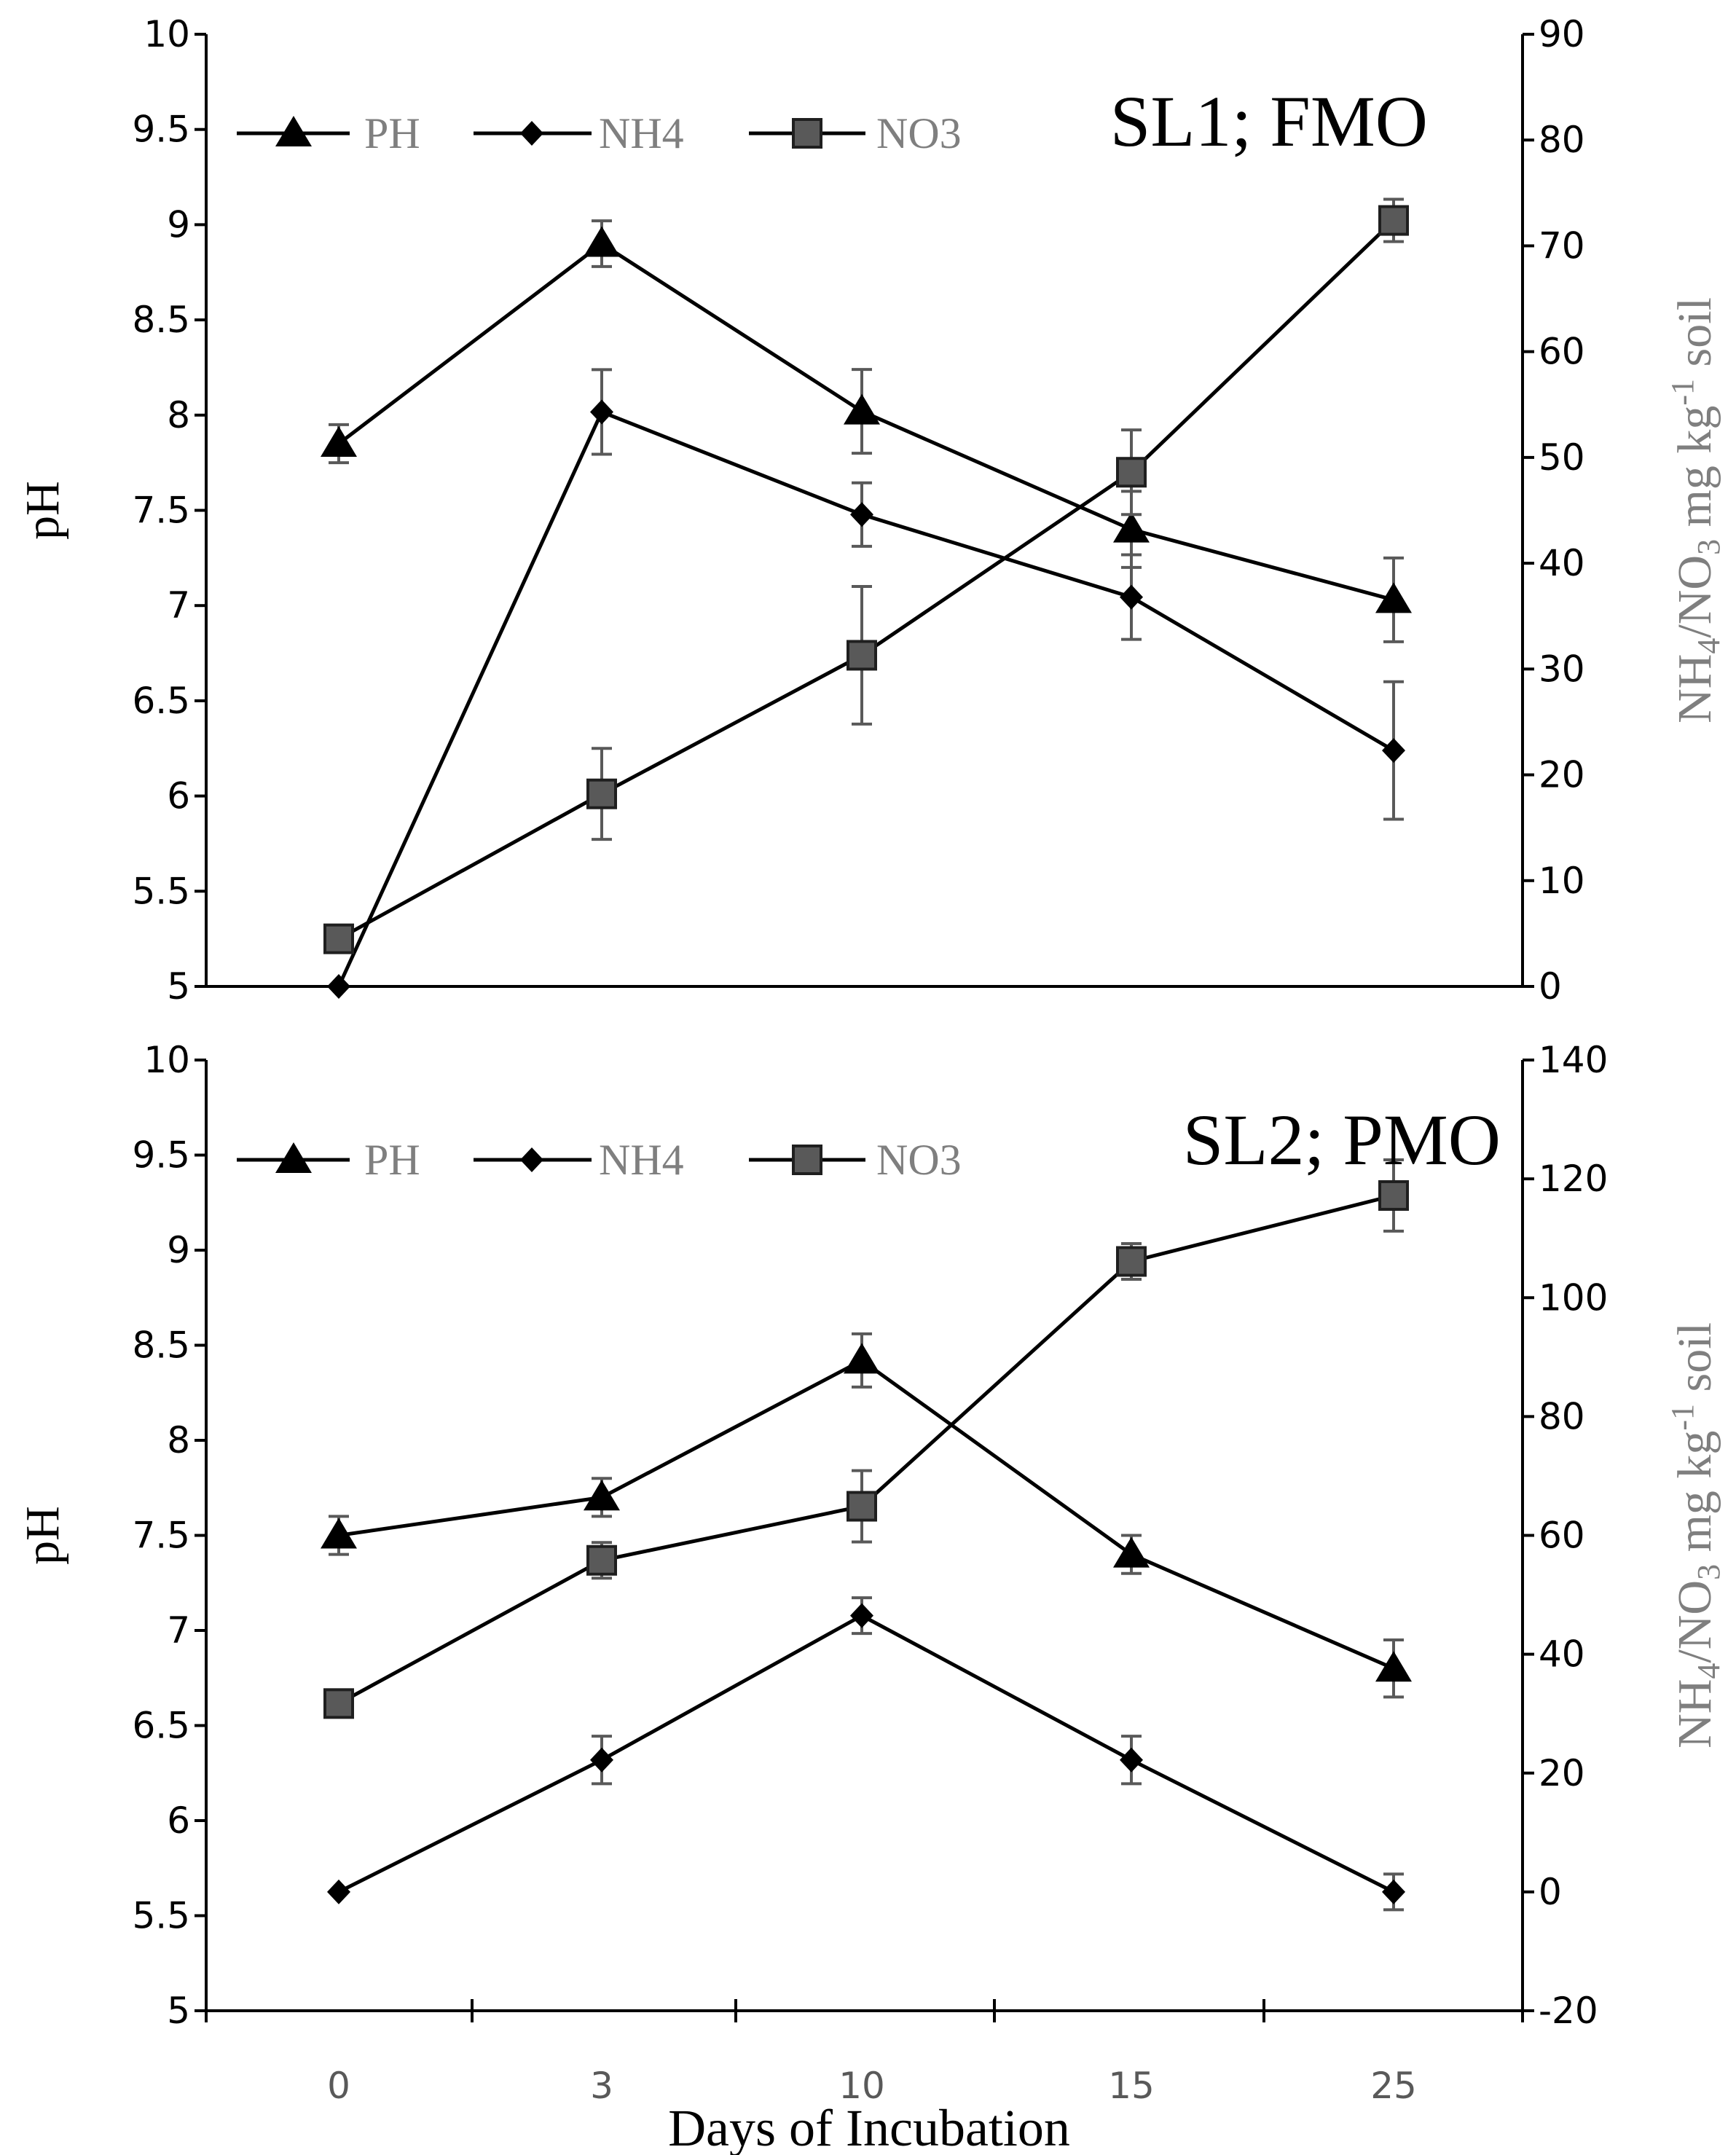 This screenshot has height=2155, width=1736. I want to click on panel-title: SL2; PMO, so click(1342, 1139).